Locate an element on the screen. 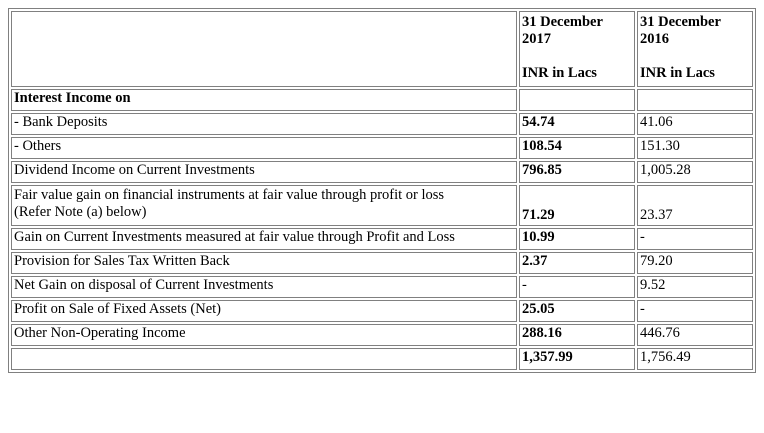 The image size is (764, 433). table-row: Interest Income on is located at coordinates (382, 100).